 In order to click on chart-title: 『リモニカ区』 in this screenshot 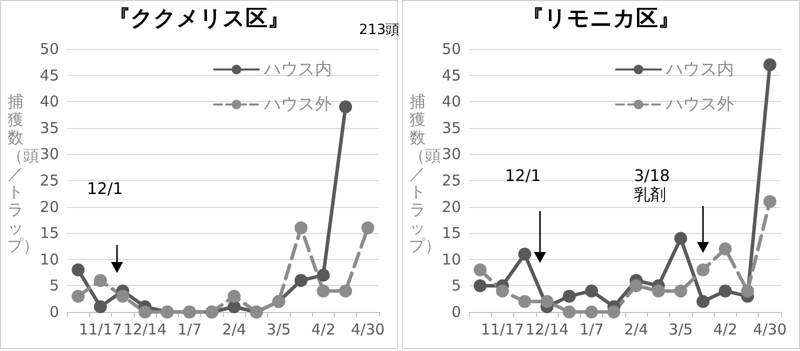, I will do `click(601, 19)`.